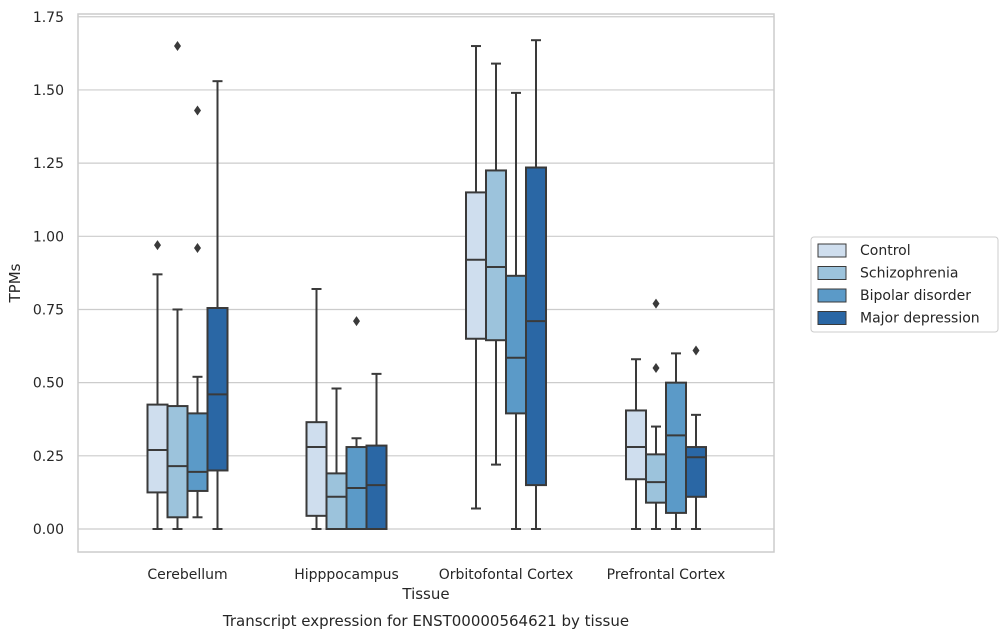 The width and height of the screenshot is (1007, 639). Describe the element at coordinates (15, 283) in the screenshot. I see `y-axis-label: TPMs` at that location.